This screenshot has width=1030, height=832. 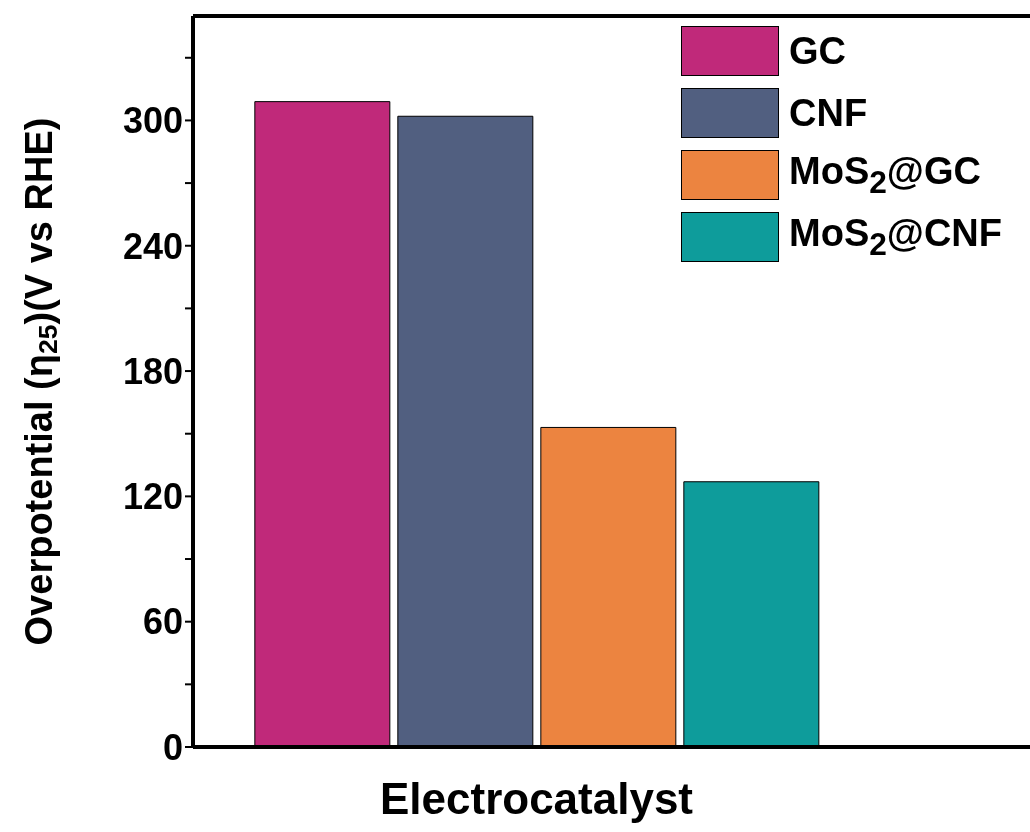 What do you see at coordinates (818, 51) in the screenshot?
I see `legend-label: GC` at bounding box center [818, 51].